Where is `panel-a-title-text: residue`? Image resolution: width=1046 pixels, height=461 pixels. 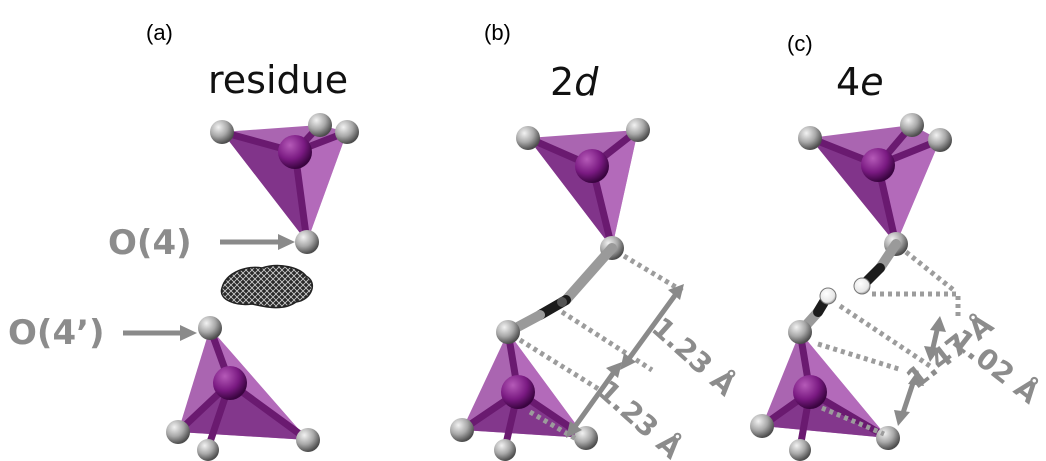 panel-a-title-text: residue is located at coordinates (278, 80).